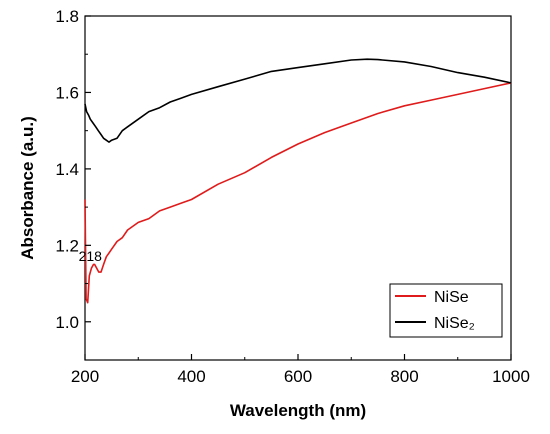 Image resolution: width=550 pixels, height=434 pixels. What do you see at coordinates (67, 245) in the screenshot?
I see `y-tick-label: 1.2` at bounding box center [67, 245].